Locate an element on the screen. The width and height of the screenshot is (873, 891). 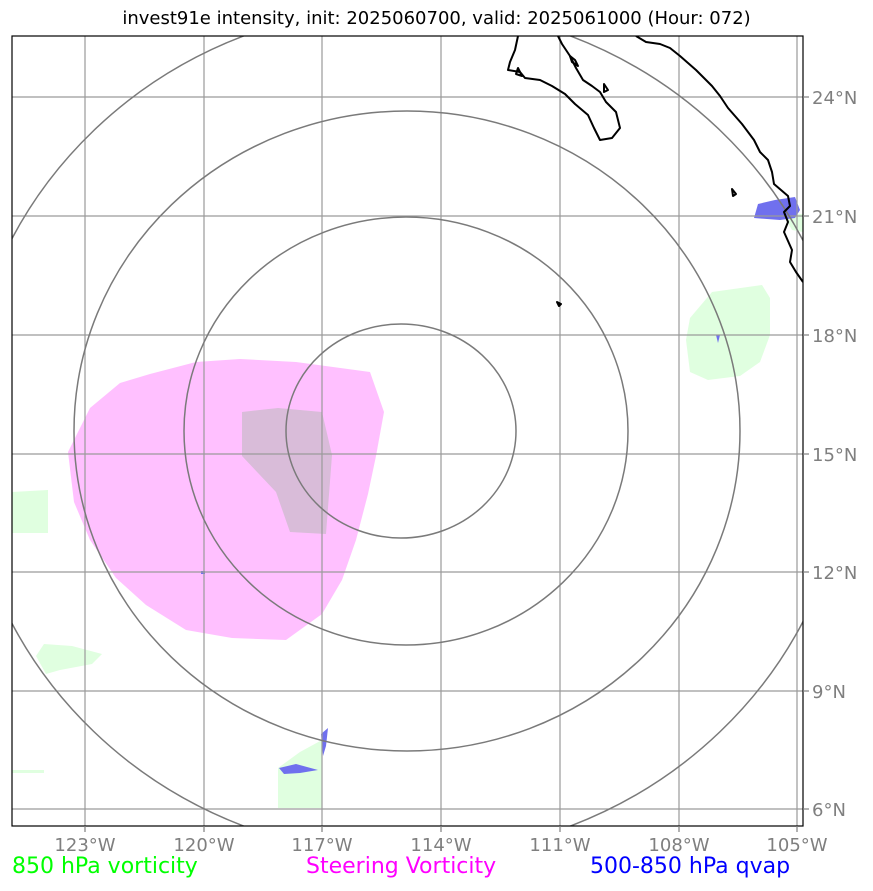
longitude-tick-label: 114°W is located at coordinates (440, 845).